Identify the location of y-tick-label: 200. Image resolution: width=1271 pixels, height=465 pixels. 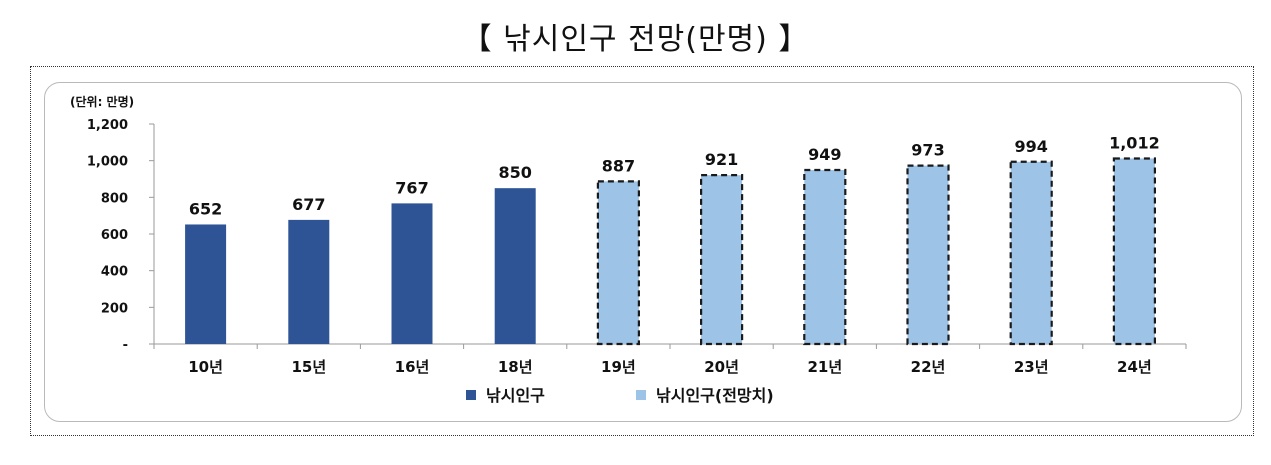
(114, 308).